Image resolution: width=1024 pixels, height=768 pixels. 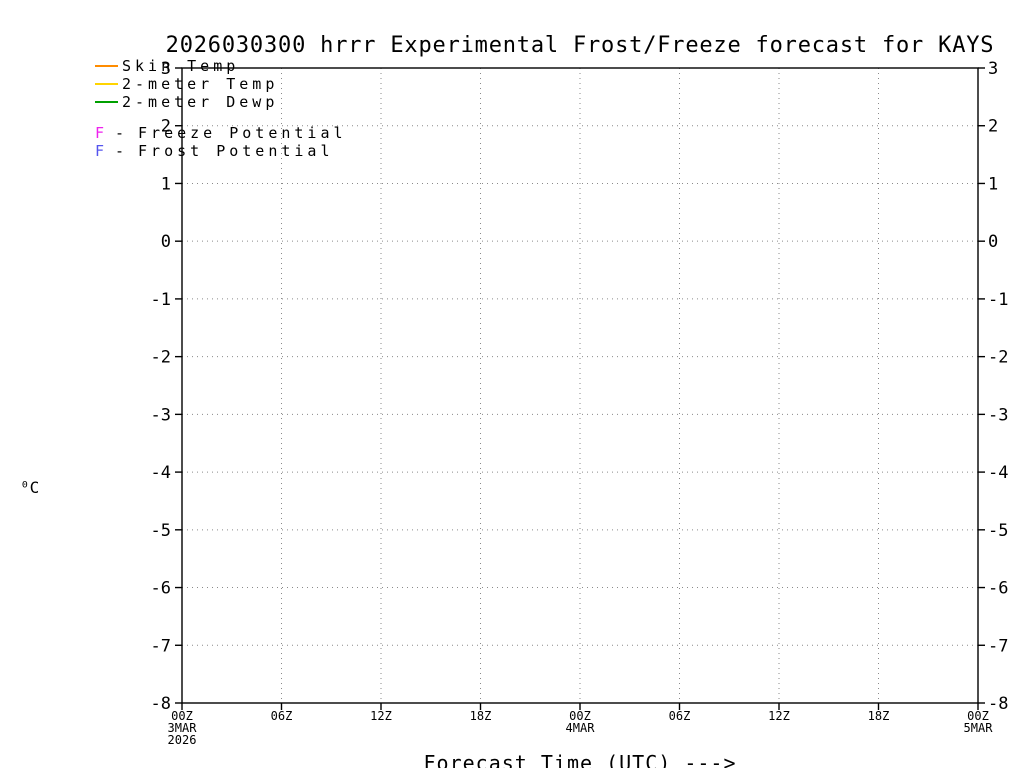 I want to click on y-axis-unit-label: ⁰C, so click(x=30, y=487).